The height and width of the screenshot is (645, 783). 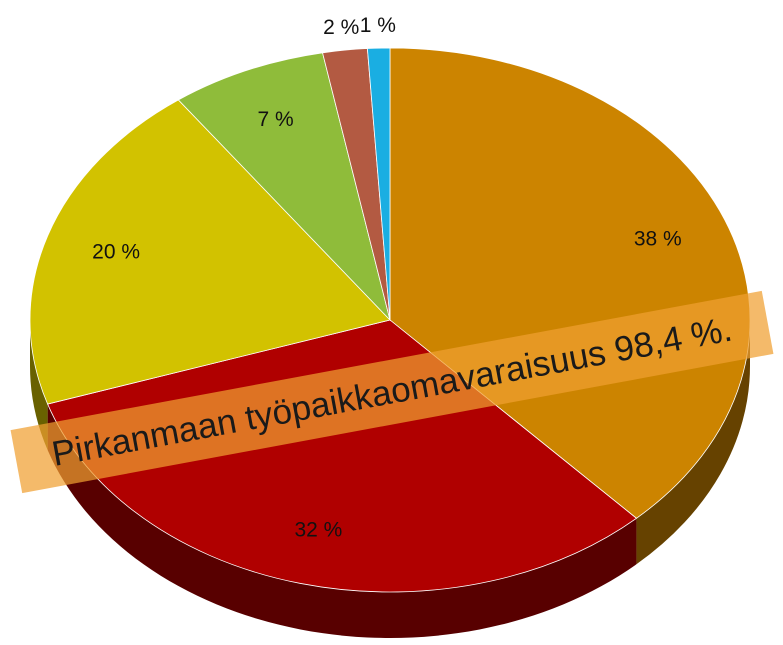 What do you see at coordinates (276, 119) in the screenshot?
I see `value-label: 7 %` at bounding box center [276, 119].